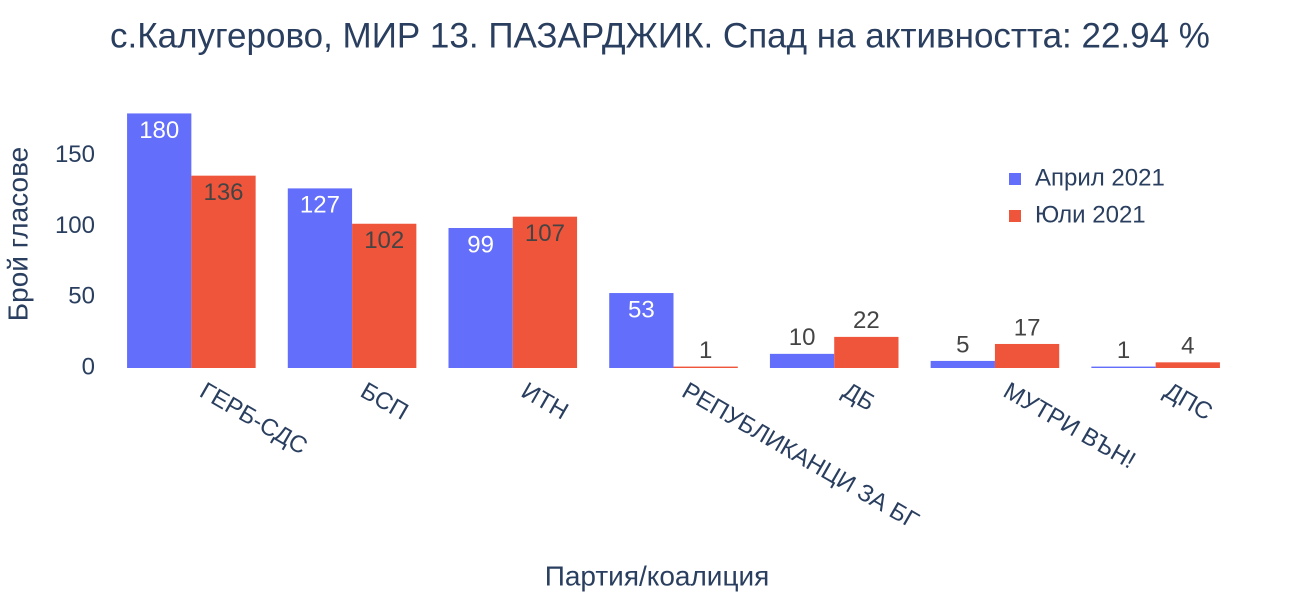  I want to click on y-tick-label: 100, so click(75, 225).